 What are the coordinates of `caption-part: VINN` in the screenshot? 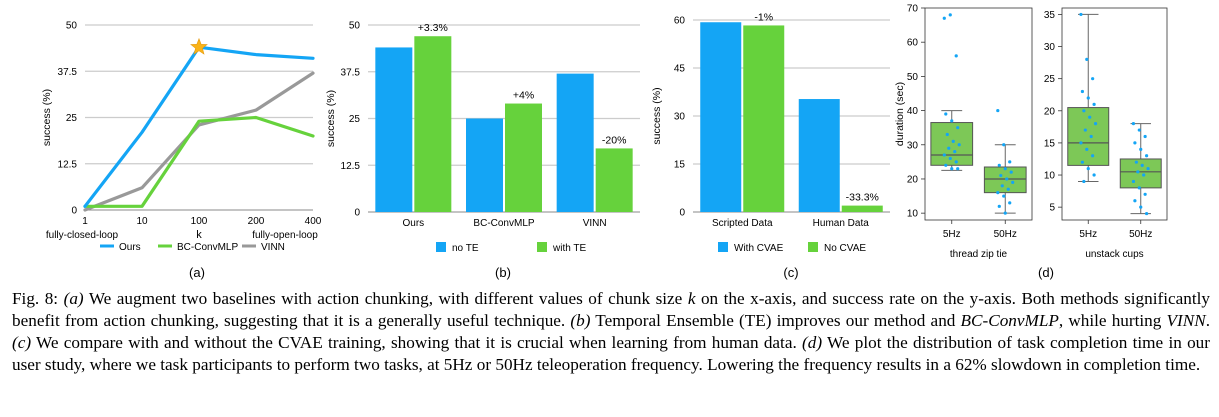 It's located at (1186, 320).